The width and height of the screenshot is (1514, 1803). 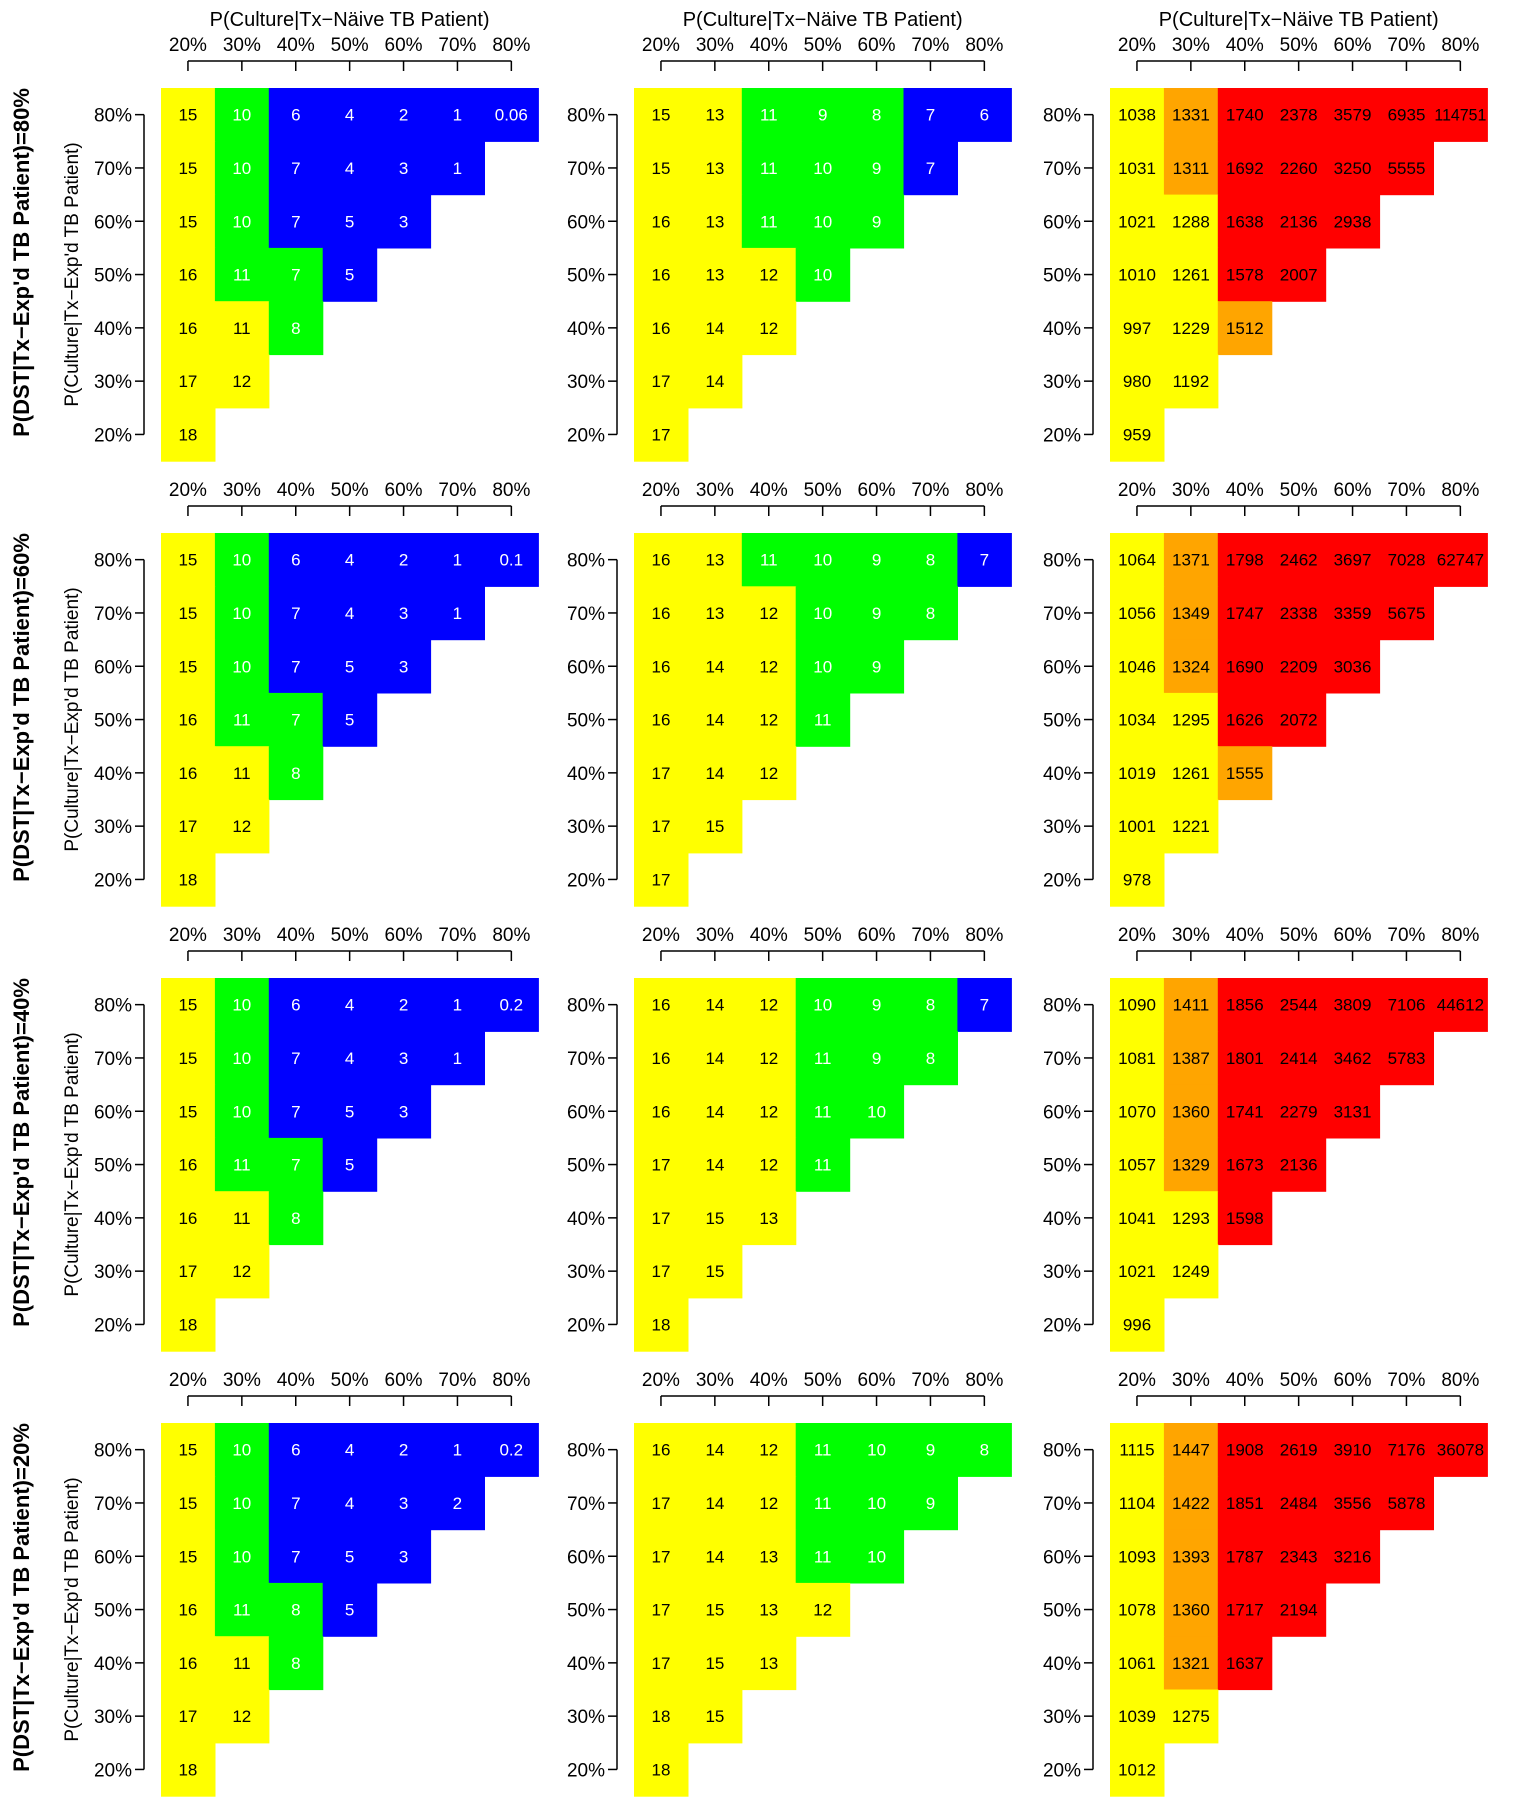 I want to click on cell-value-label: 1012, so click(x=1137, y=1770).